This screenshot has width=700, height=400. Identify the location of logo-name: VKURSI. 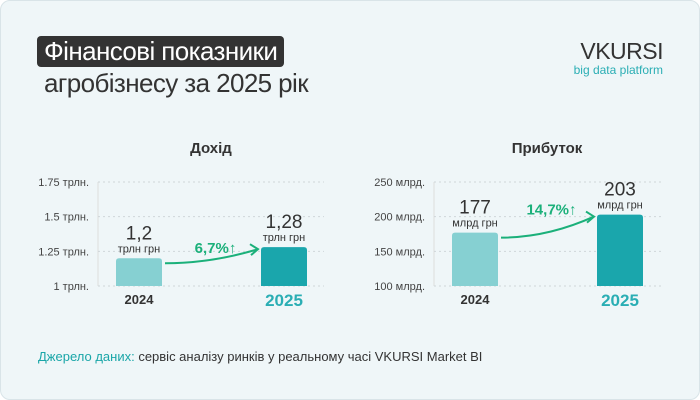
(621, 51).